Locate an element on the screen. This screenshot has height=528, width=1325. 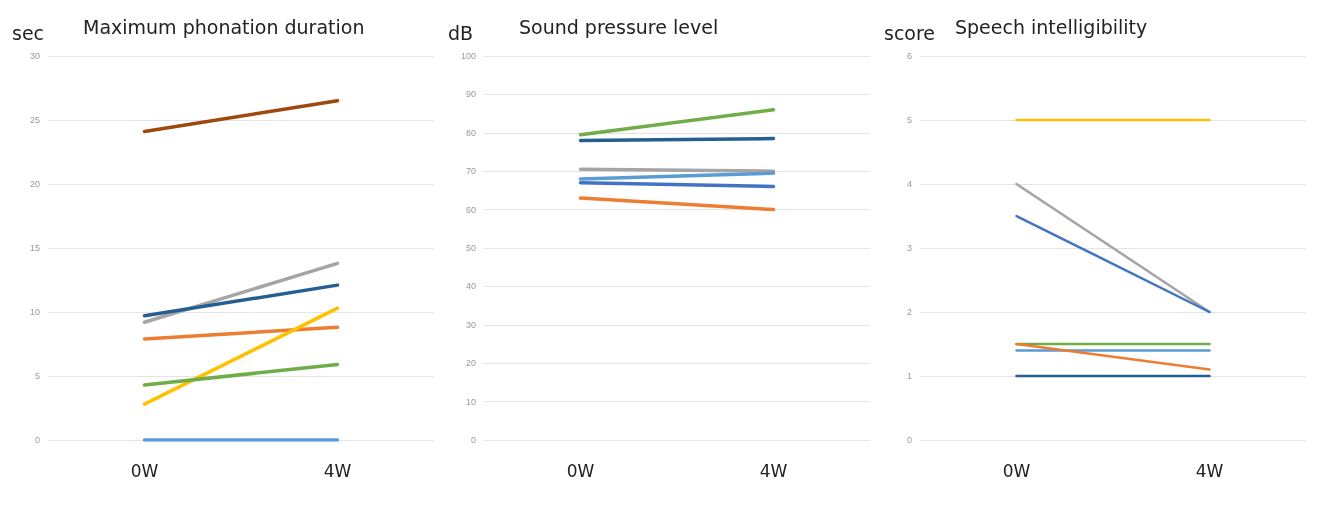
y-tick-label: 4 is located at coordinates (909, 184).